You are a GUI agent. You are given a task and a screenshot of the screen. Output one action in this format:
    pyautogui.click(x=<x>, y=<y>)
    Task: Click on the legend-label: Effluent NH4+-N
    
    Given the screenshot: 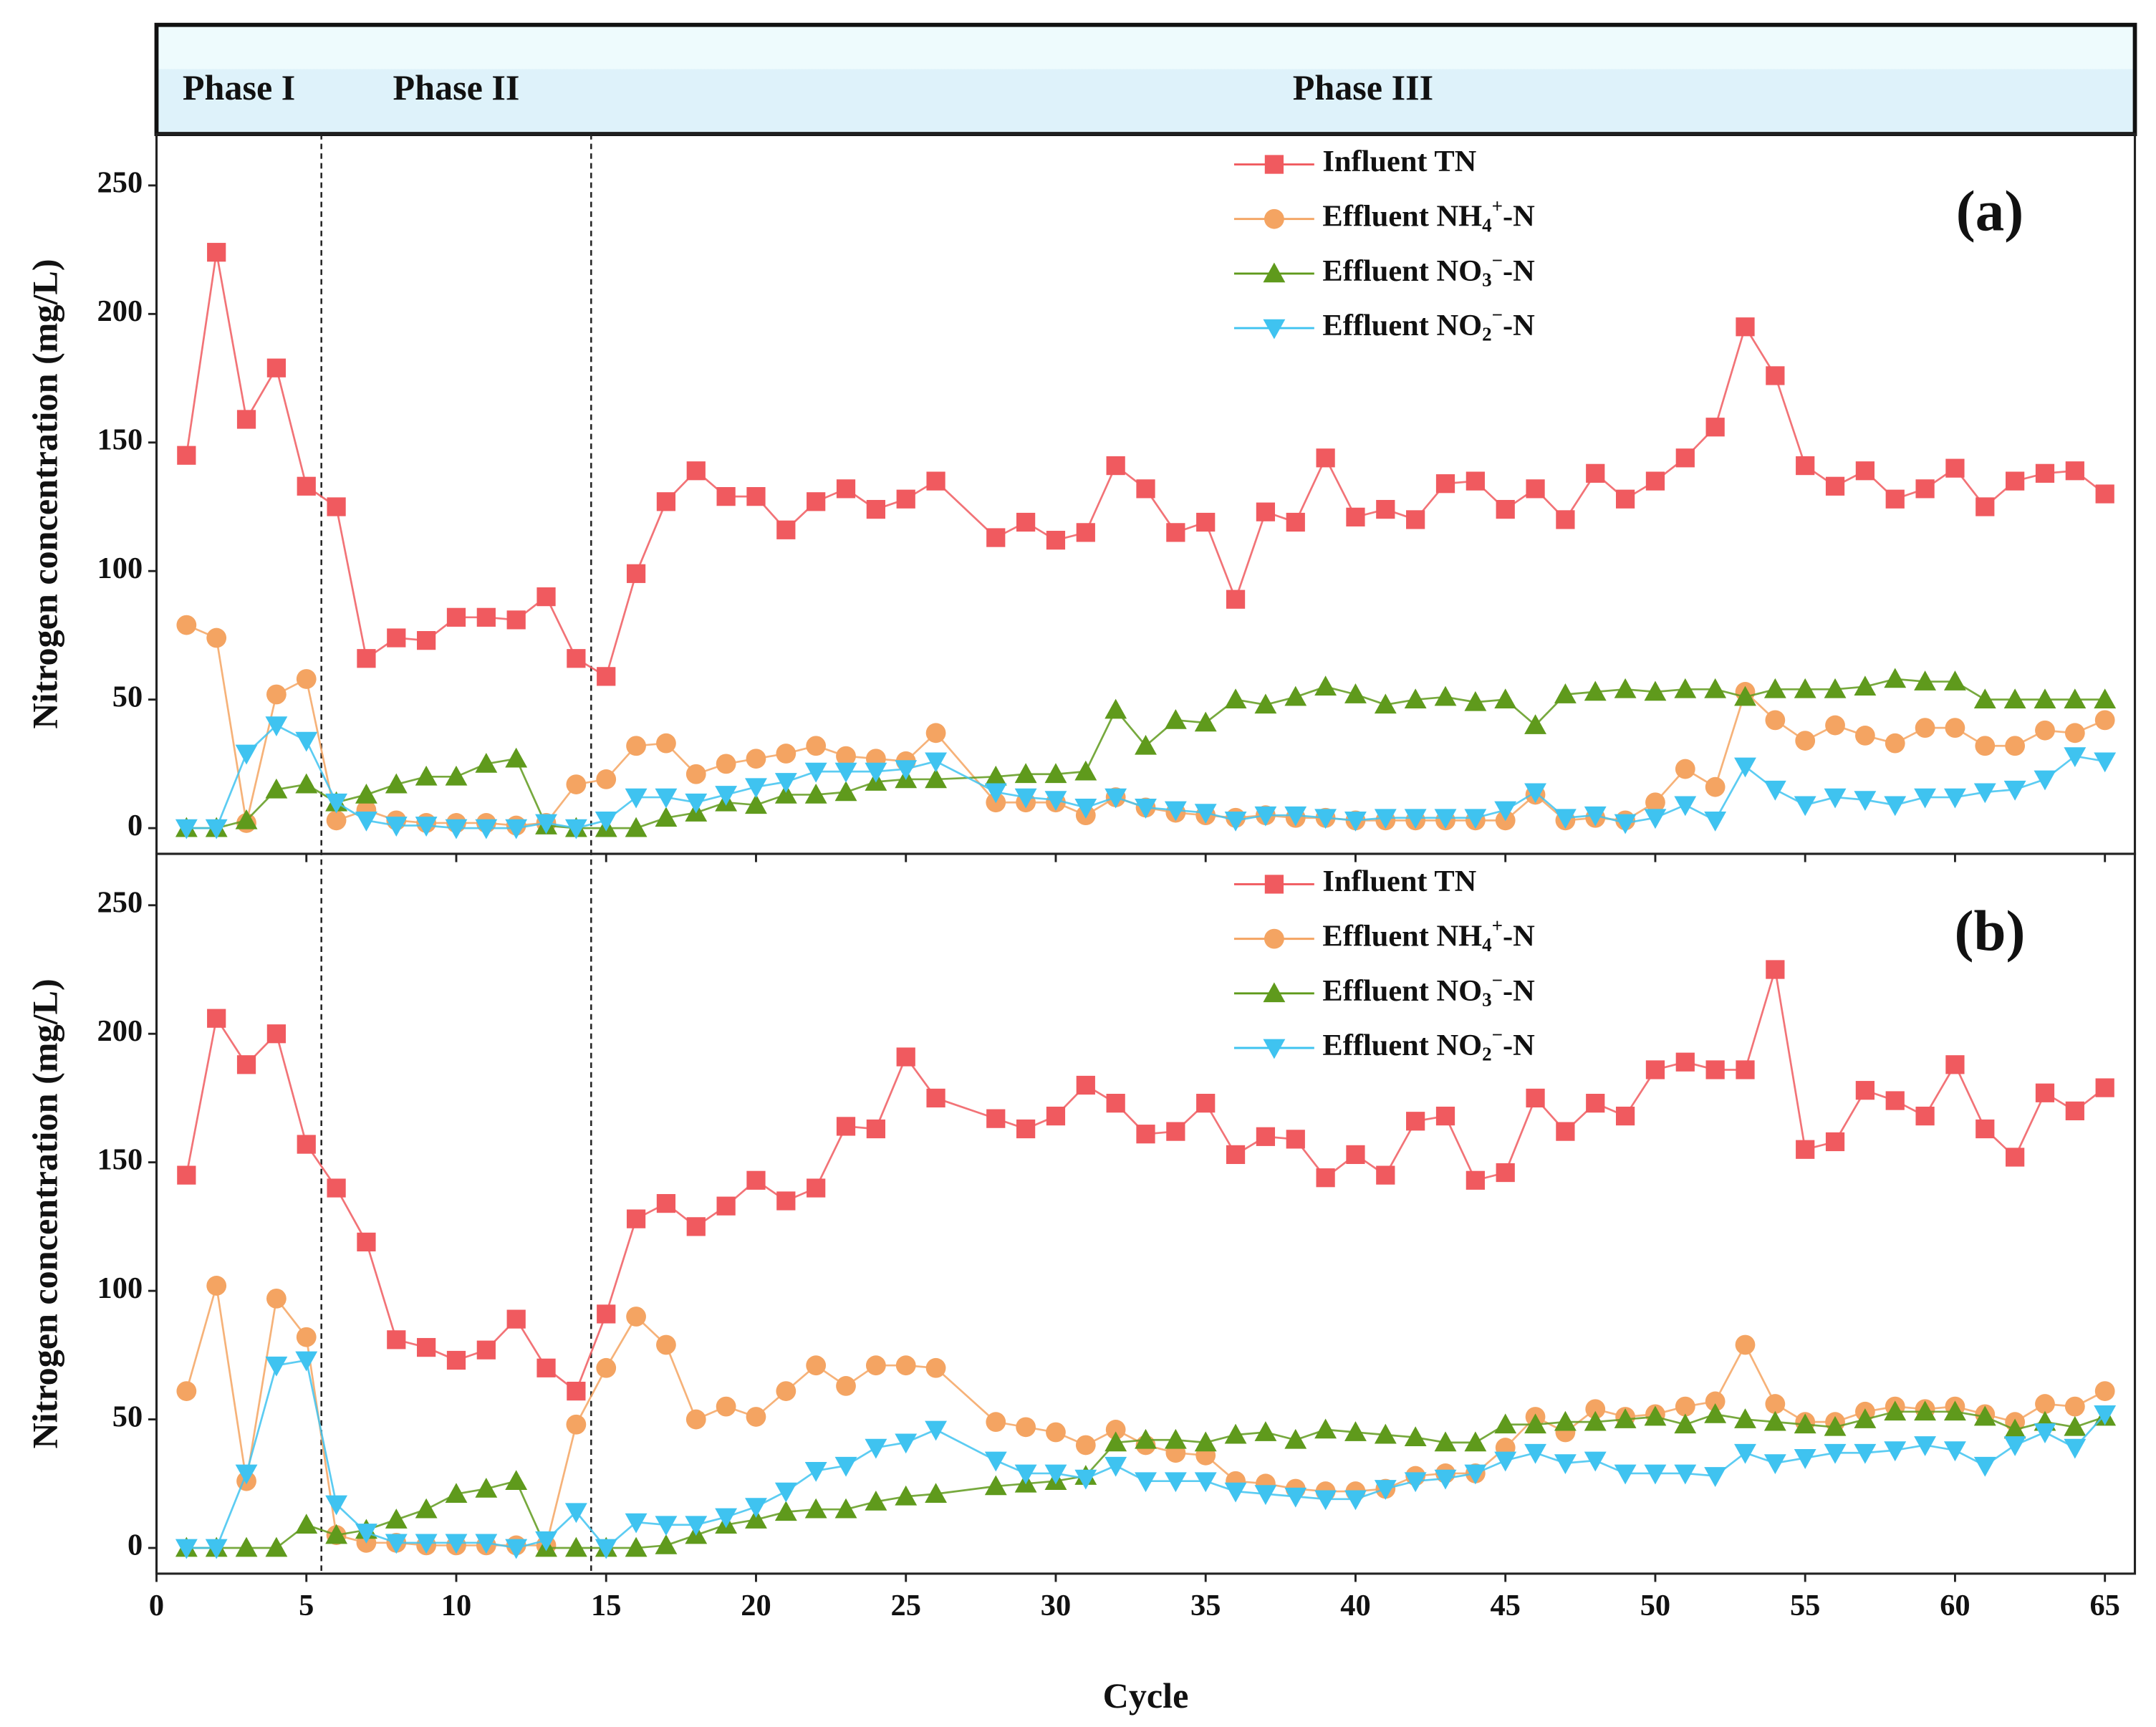 What is the action you would take?
    pyautogui.click(x=1428, y=216)
    